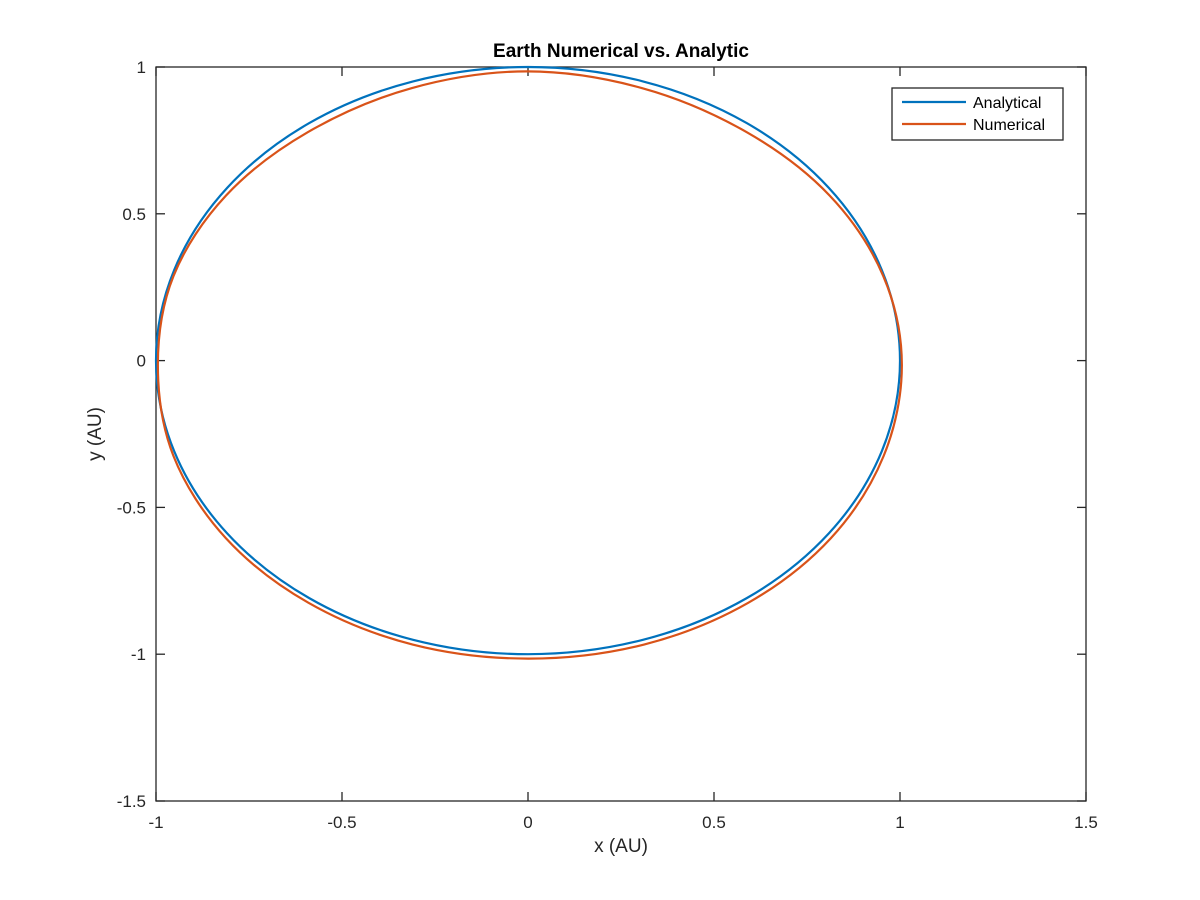 This screenshot has height=900, width=1200. Describe the element at coordinates (95, 434) in the screenshot. I see `y-axis-label: y (AU)` at that location.